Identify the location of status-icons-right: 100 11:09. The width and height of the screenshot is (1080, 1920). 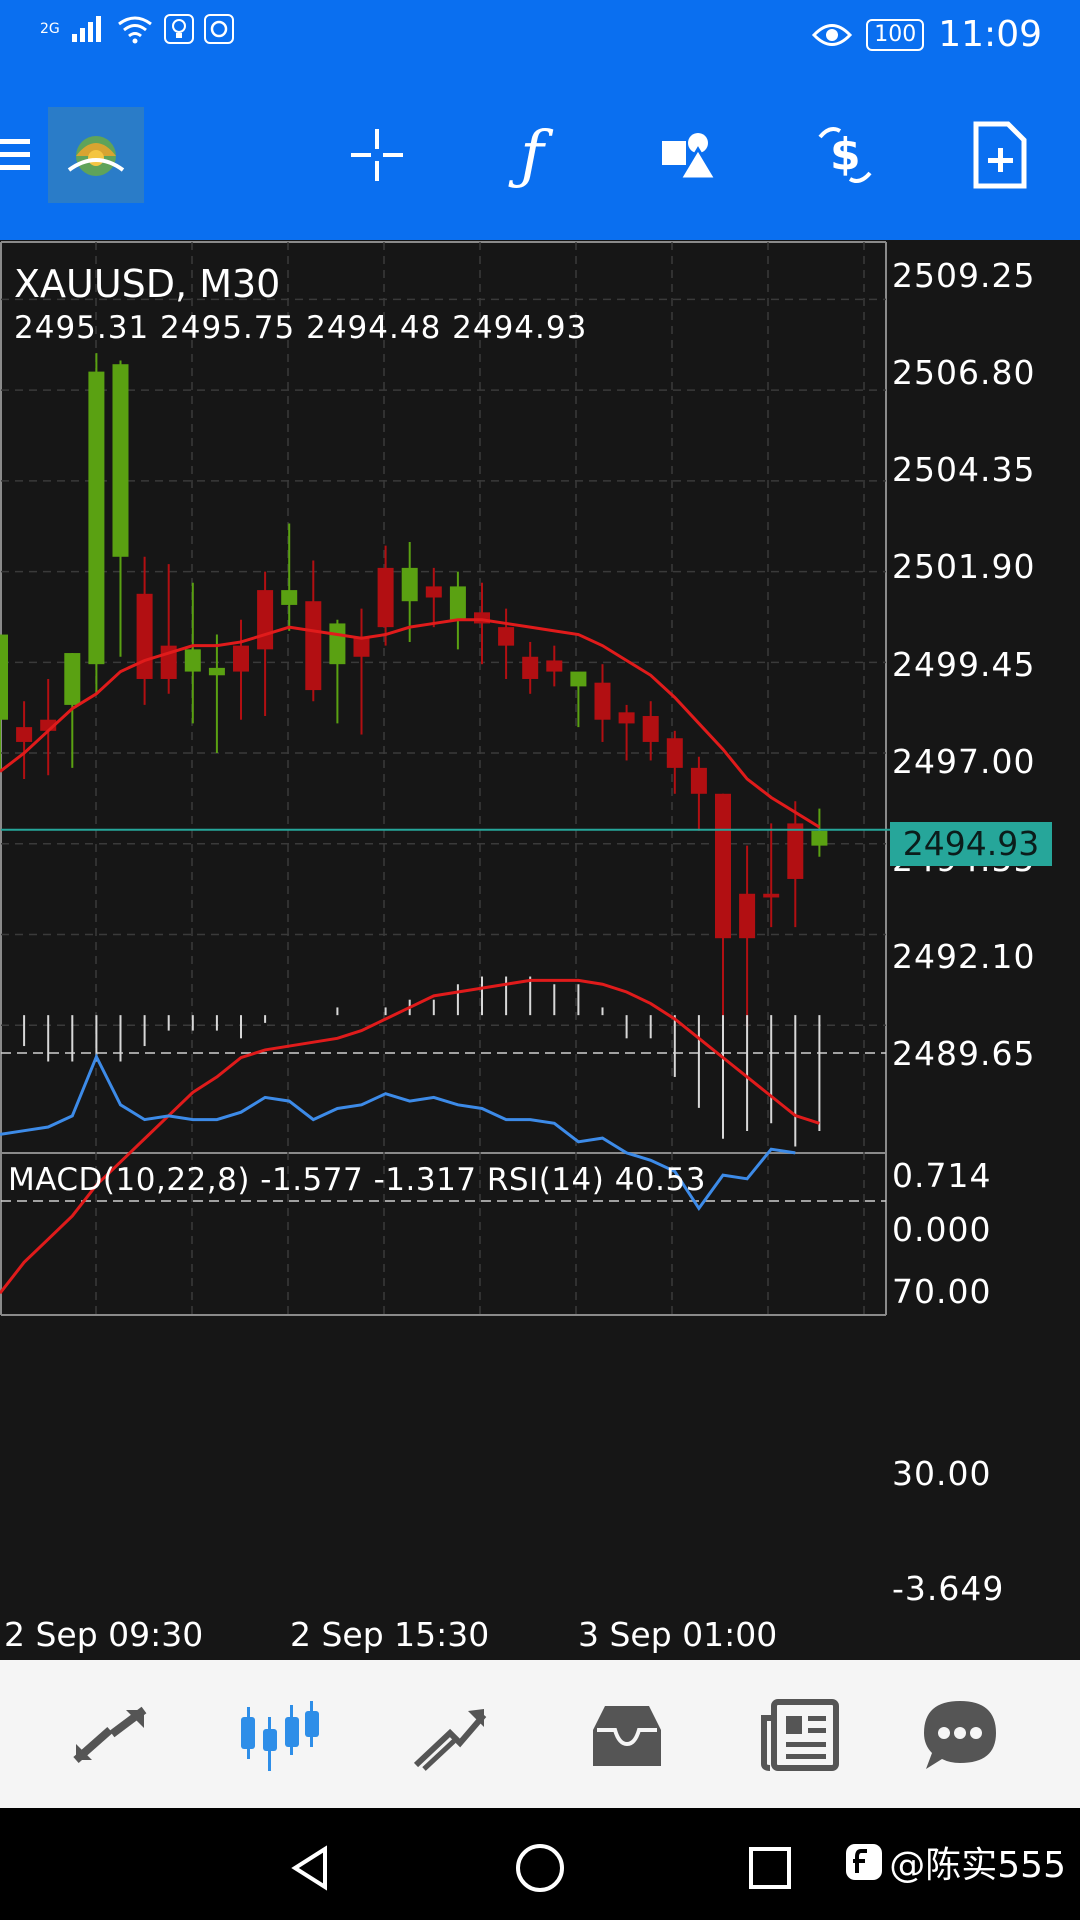
(927, 34).